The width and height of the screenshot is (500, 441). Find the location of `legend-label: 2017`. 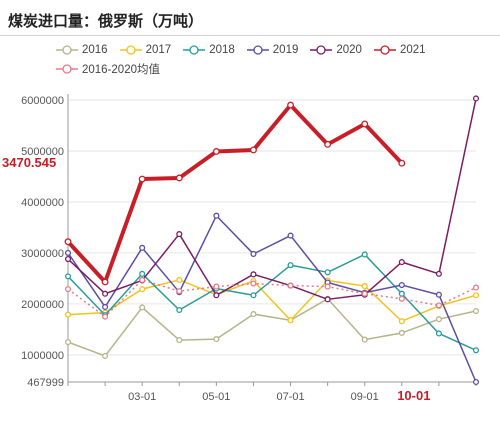

legend-label: 2017 is located at coordinates (158, 49).